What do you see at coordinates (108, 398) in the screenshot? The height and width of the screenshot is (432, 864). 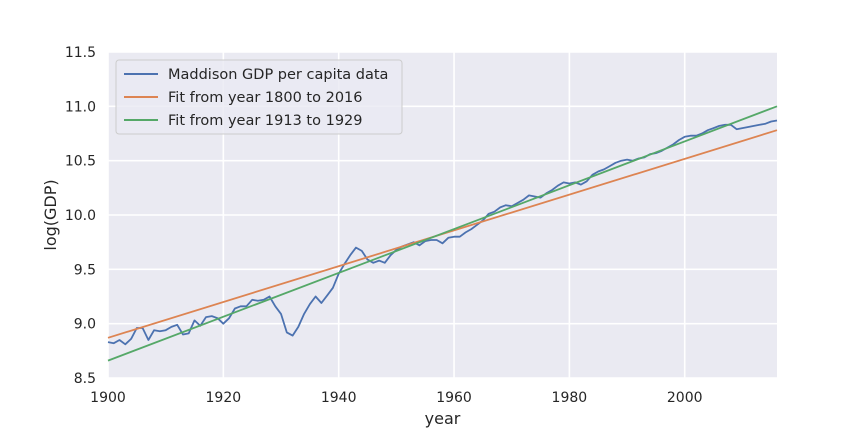 I see `x-tick-label: 1900` at bounding box center [108, 398].